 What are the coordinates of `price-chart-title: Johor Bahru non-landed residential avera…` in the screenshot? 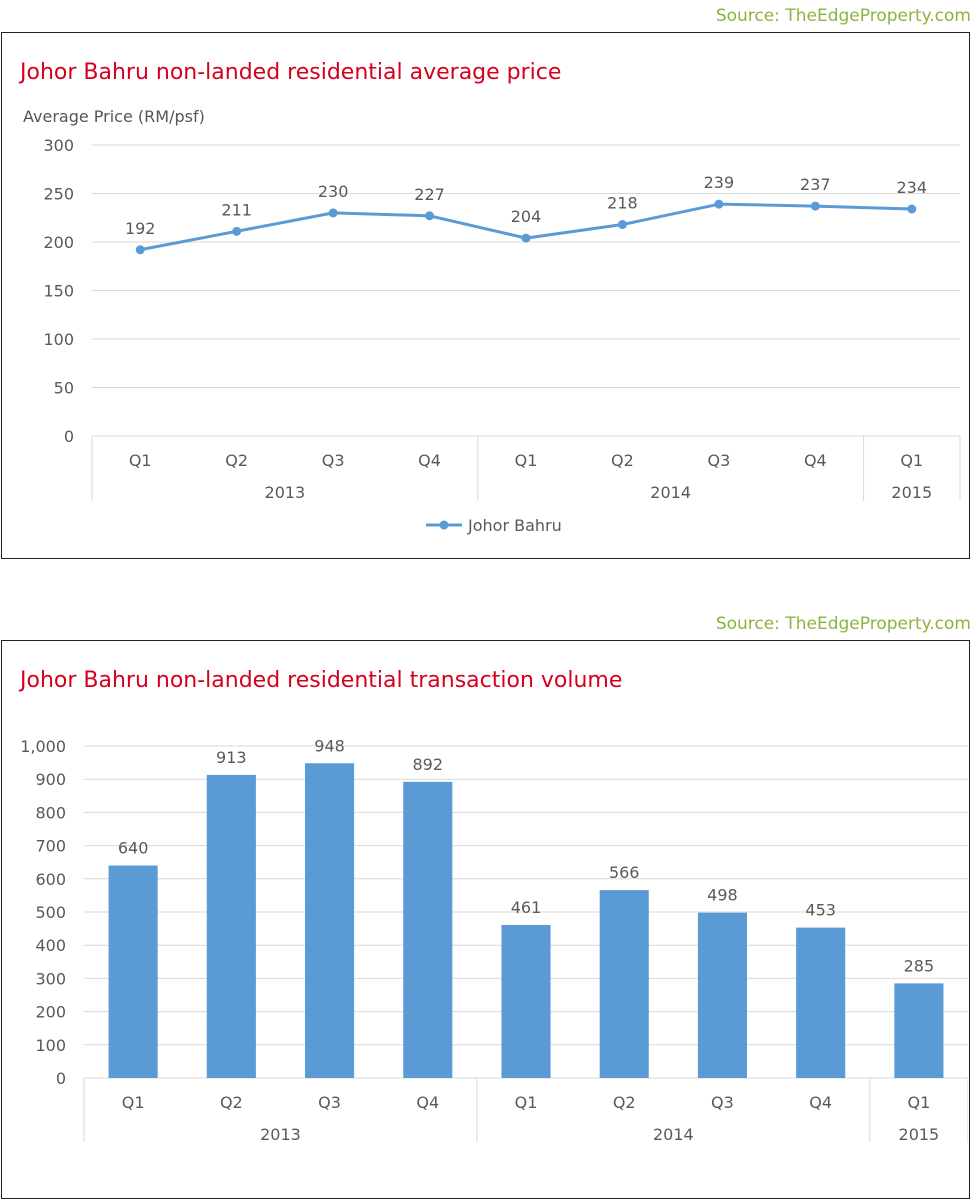 It's located at (291, 72).